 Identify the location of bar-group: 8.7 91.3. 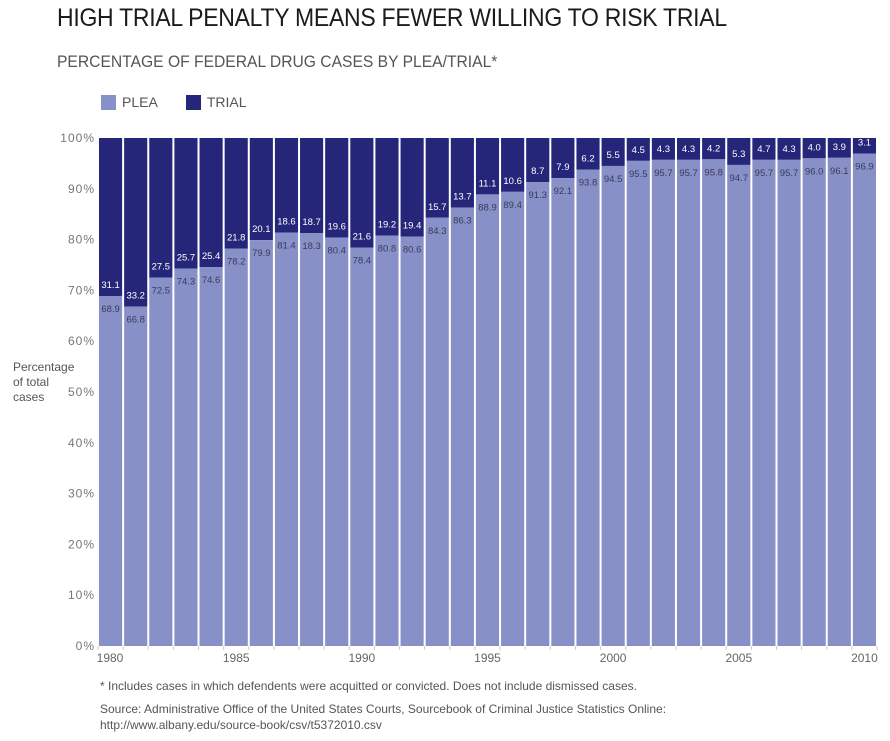
(538, 392).